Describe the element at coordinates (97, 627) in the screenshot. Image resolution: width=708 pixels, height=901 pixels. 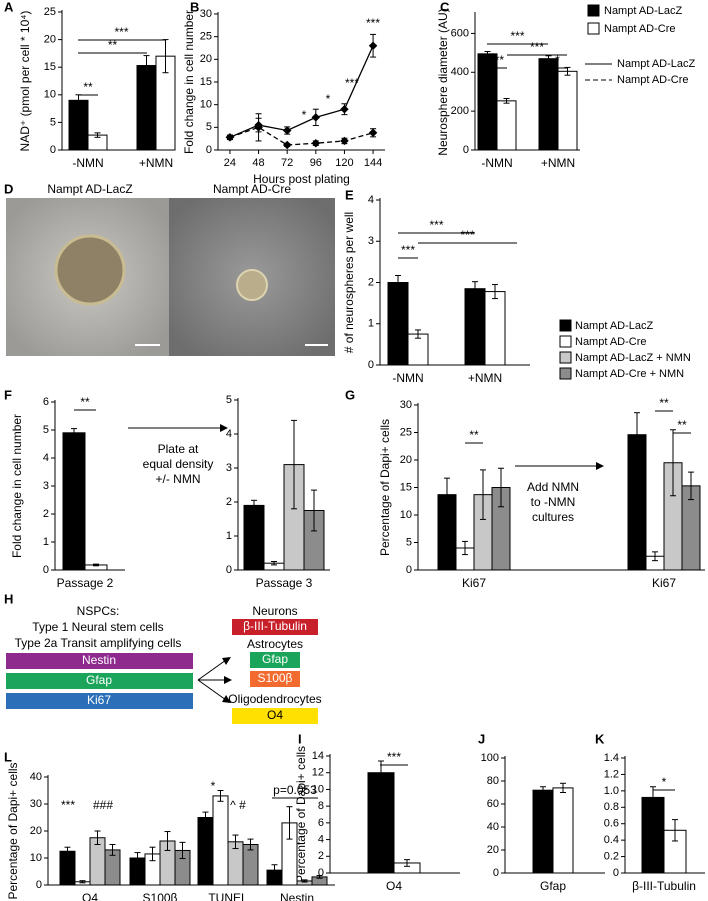
I see `diagram-text: Type 1 Neural stem cells` at that location.